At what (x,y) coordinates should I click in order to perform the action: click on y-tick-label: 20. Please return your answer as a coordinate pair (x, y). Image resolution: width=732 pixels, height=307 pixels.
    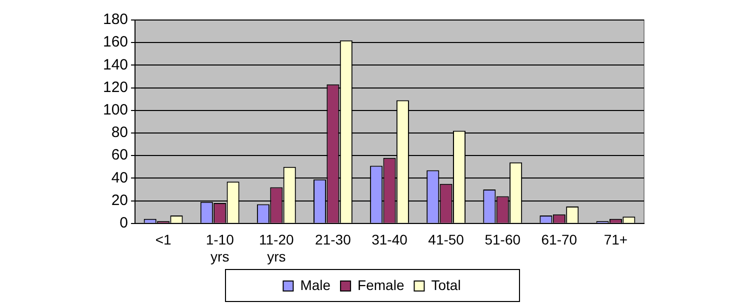
    Looking at the image, I should click on (119, 200).